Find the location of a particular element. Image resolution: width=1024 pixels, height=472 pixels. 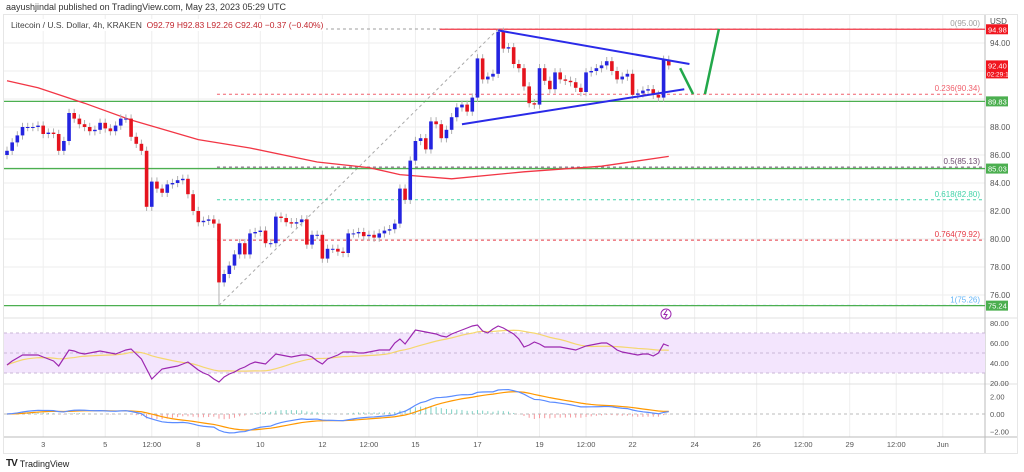

time-tick: 17 is located at coordinates (477, 444).